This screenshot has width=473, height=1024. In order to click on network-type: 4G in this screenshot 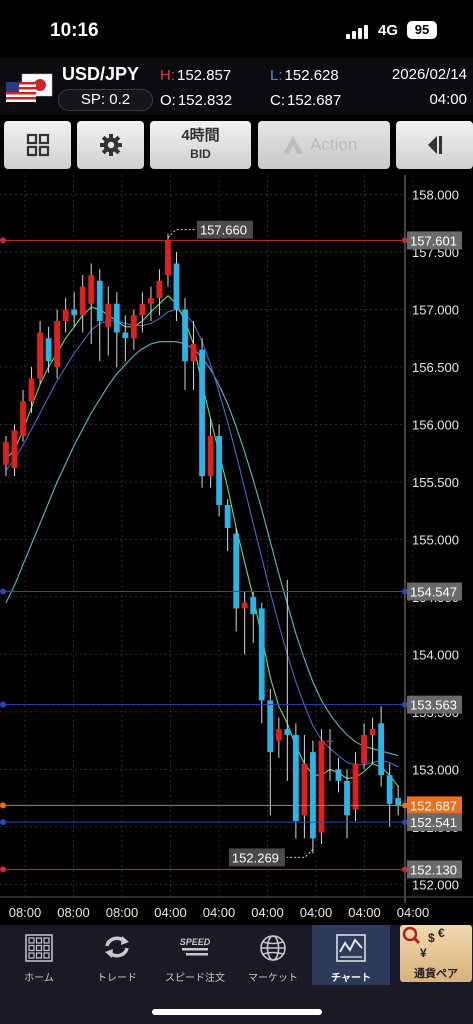, I will do `click(388, 30)`.